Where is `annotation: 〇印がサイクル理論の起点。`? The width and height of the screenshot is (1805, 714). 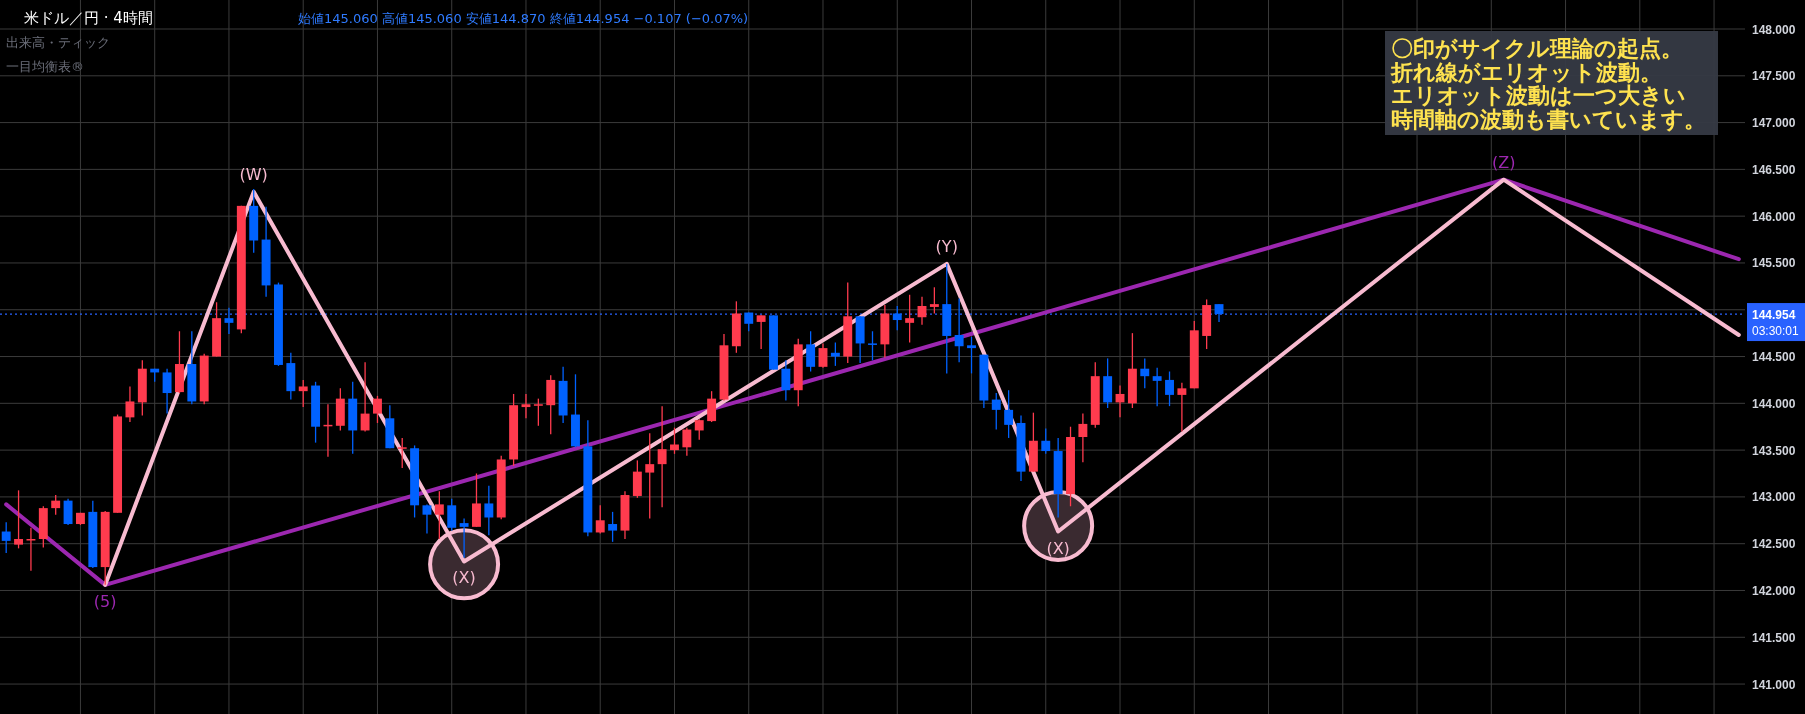 annotation: 〇印がサイクル理論の起点。 is located at coordinates (1537, 48).